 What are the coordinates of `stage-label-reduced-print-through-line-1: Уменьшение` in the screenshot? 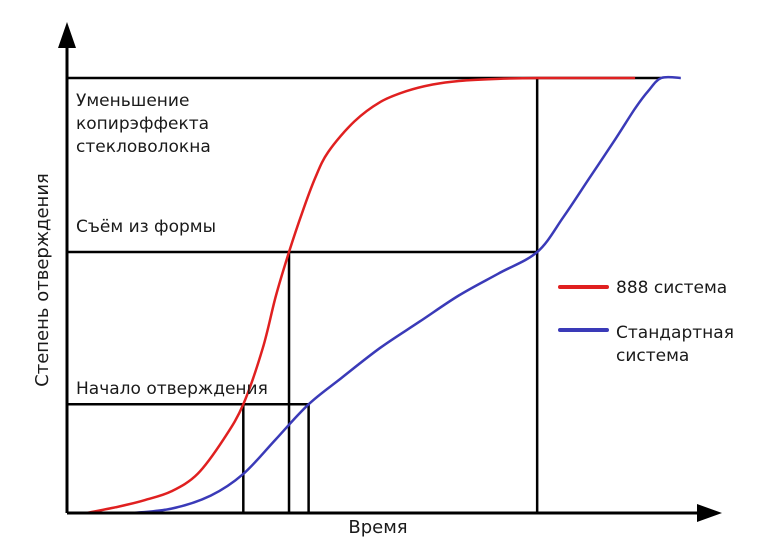 It's located at (132, 101).